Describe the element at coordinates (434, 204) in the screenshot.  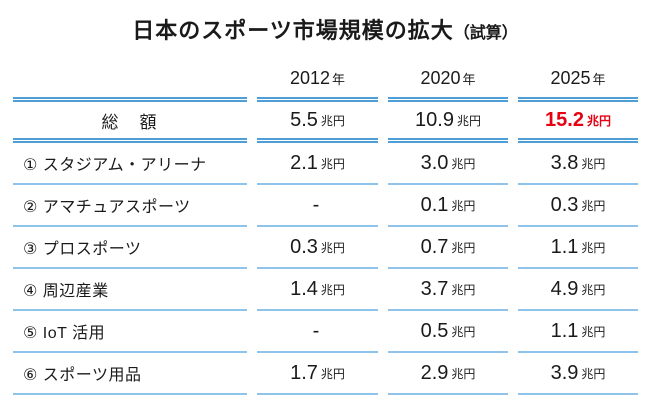
I see `value-number: 0.1` at that location.